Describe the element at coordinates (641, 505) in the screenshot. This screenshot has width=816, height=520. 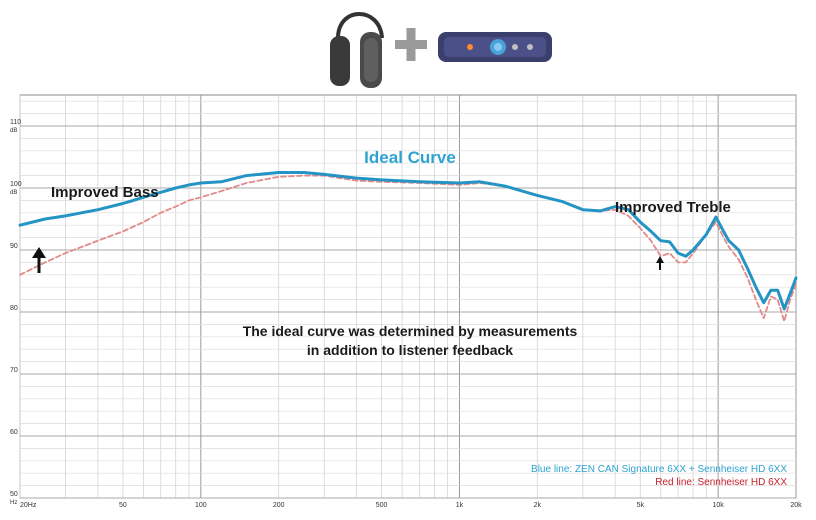
I see `x-tick-label: 5k` at that location.